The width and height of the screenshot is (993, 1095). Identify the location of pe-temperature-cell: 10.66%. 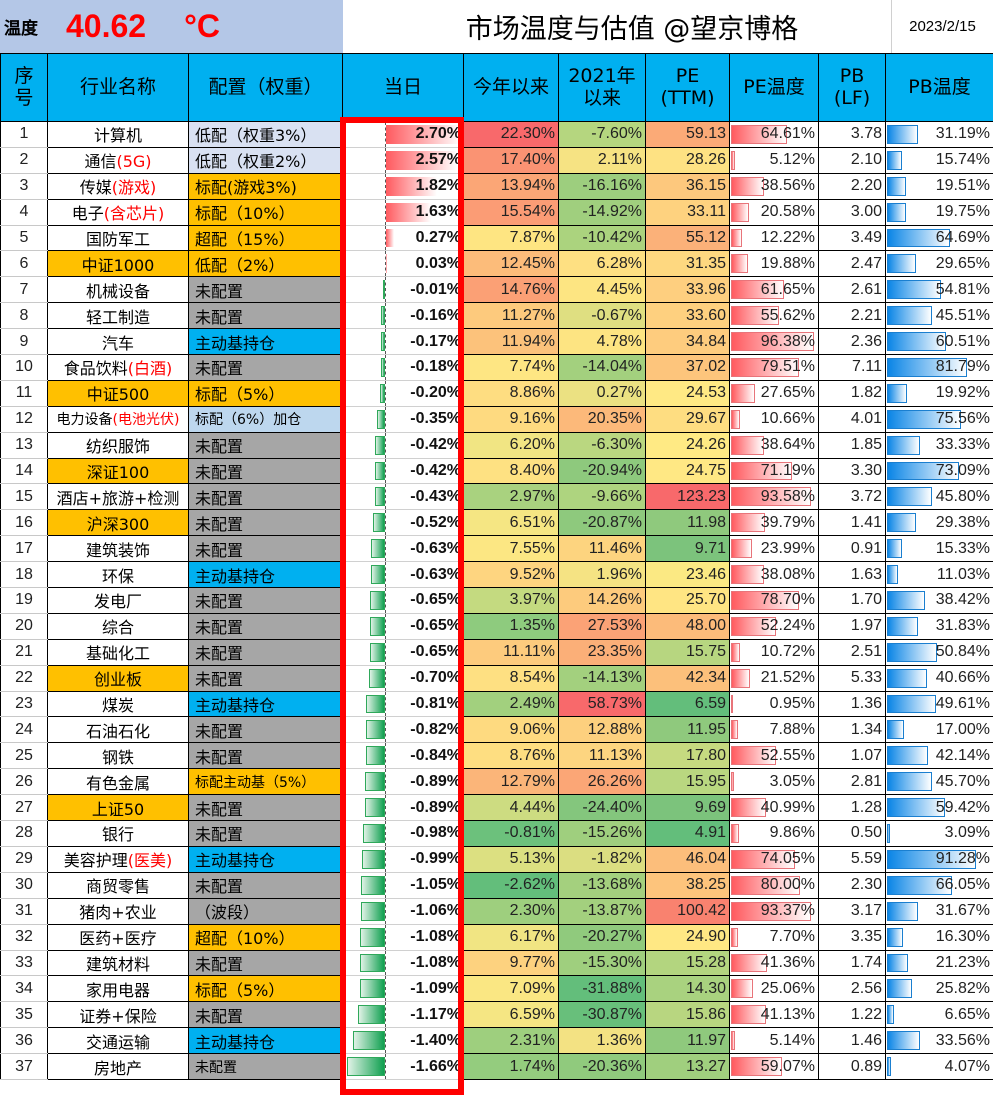
(774, 419).